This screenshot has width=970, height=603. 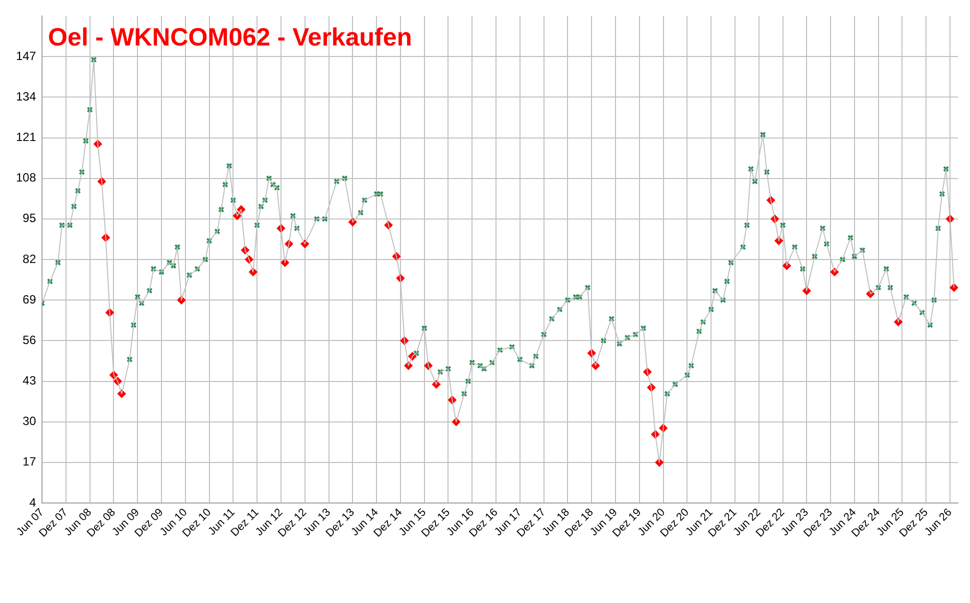 What do you see at coordinates (29, 461) in the screenshot?
I see `y-tick-label: 17` at bounding box center [29, 461].